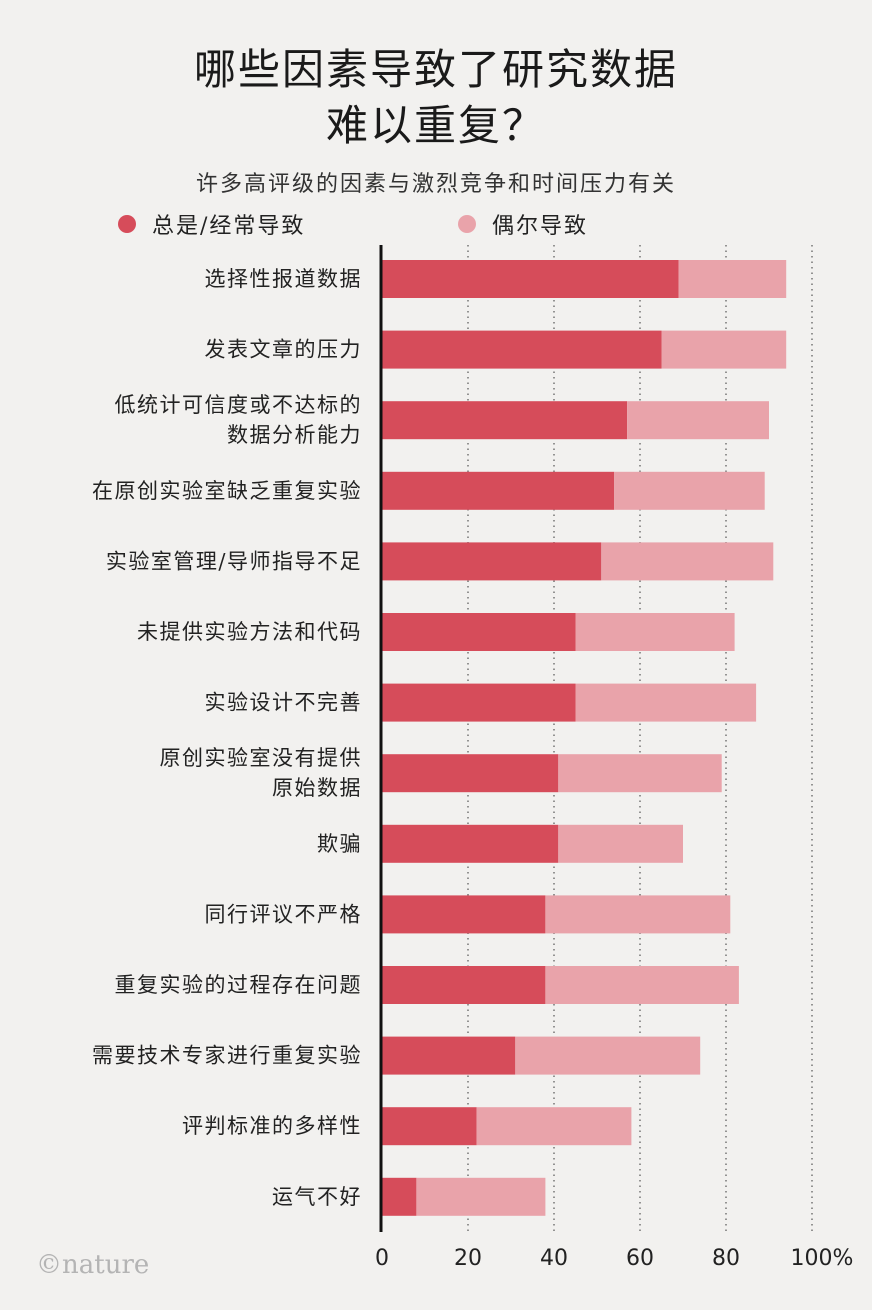  Describe the element at coordinates (435, 69) in the screenshot. I see `chart-title-line1: 哪些因素导致了研究数据` at that location.